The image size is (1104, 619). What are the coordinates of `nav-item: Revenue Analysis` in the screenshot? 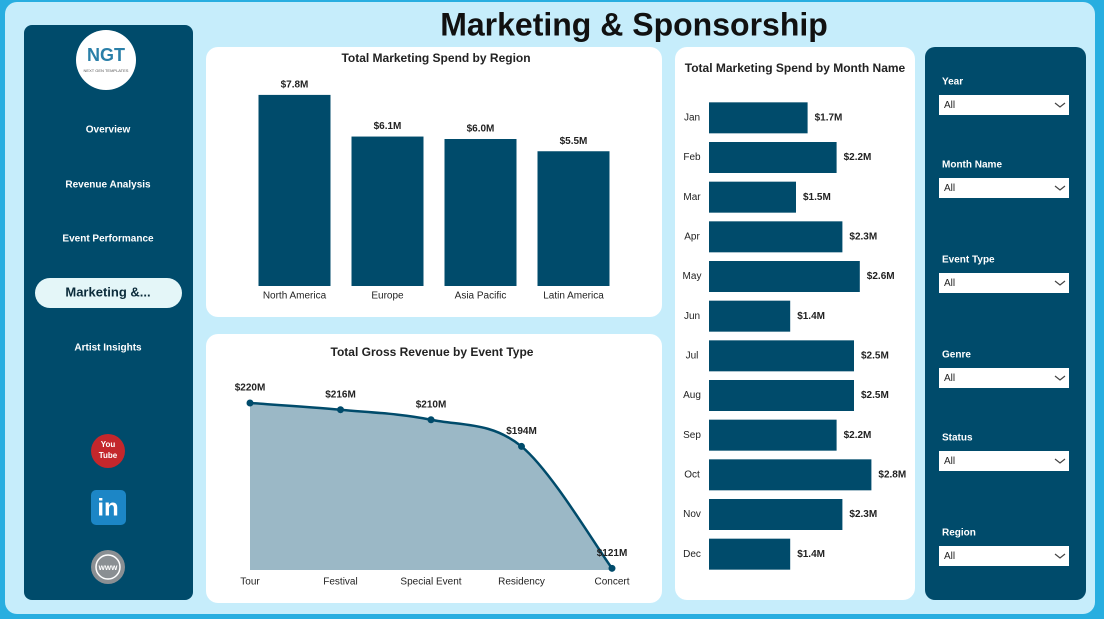 It's located at (108, 185).